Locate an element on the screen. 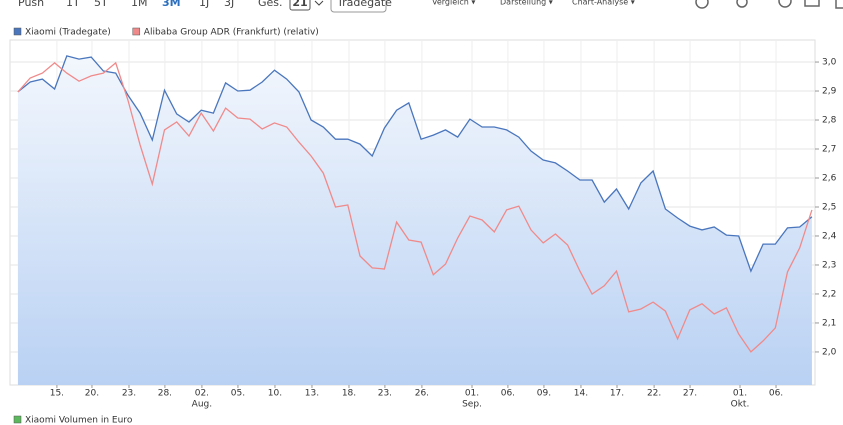 The image size is (843, 425). y-tick-label: 2,1 is located at coordinates (829, 323).